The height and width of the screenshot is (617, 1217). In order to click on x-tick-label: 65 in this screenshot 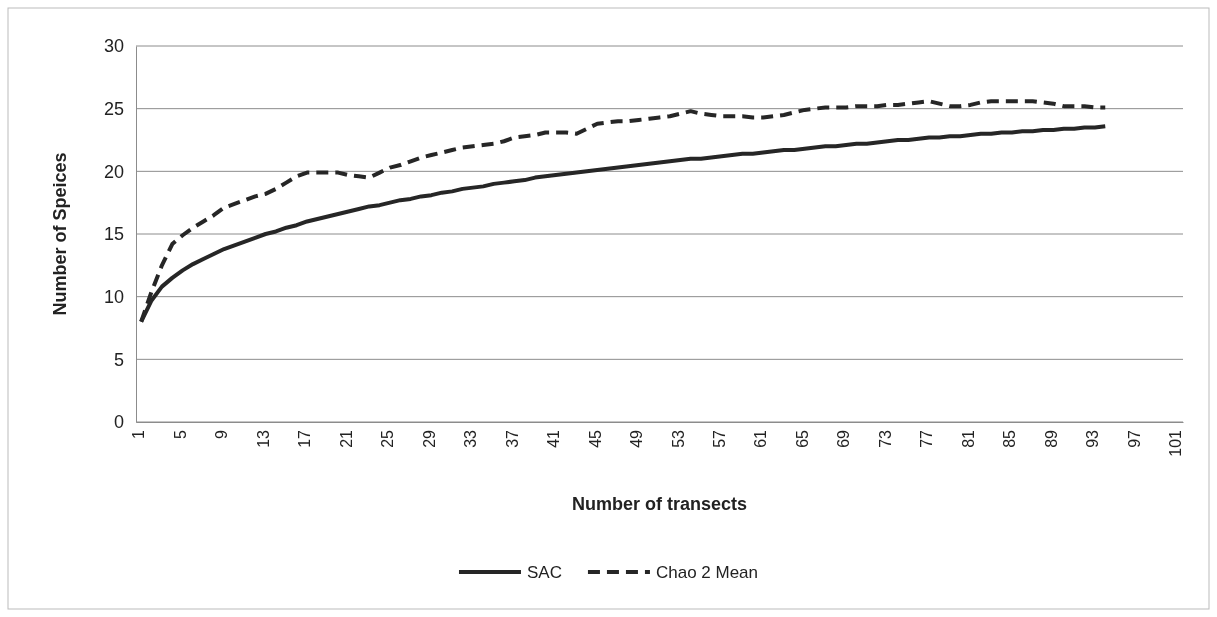, I will do `click(802, 438)`.